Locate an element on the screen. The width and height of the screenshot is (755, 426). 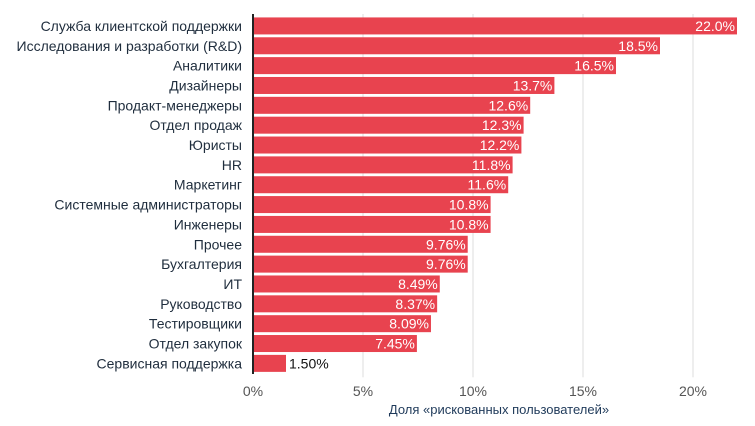
category-label: ИТ is located at coordinates (232, 284).